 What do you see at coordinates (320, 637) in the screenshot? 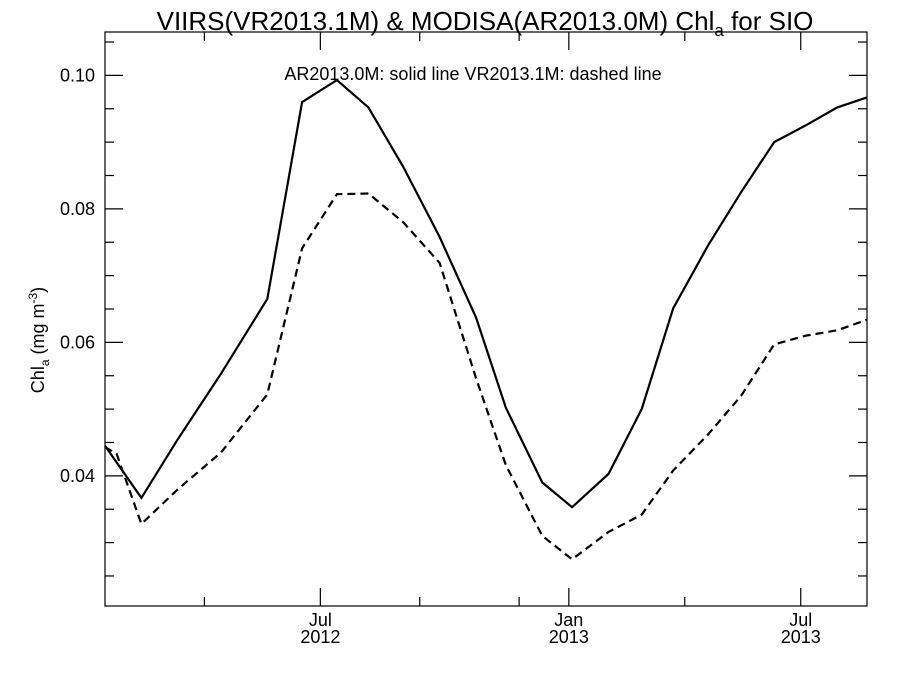
I see `x-tick-label-year: 2012` at bounding box center [320, 637].